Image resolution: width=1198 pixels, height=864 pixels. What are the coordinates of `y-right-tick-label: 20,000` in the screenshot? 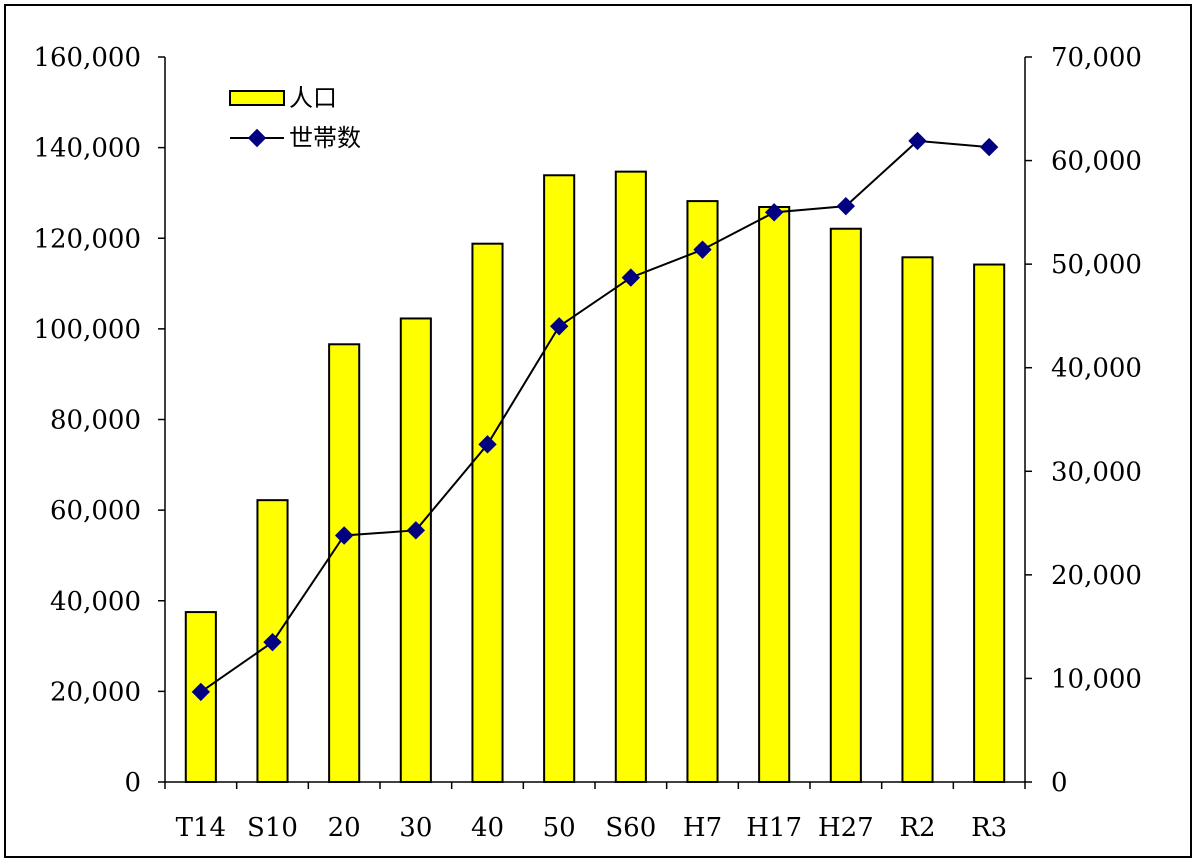 It's located at (1096, 576).